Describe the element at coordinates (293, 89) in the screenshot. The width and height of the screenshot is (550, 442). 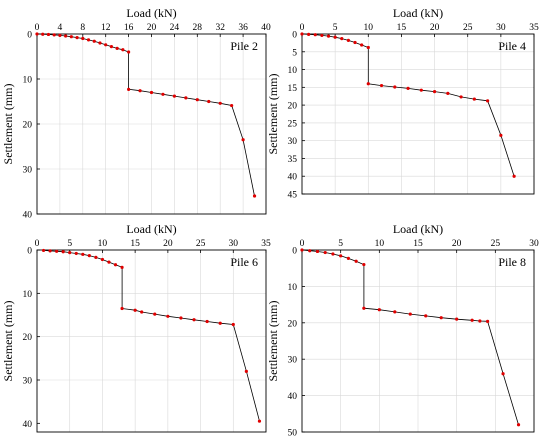
I see `y-tick-label: 15` at that location.